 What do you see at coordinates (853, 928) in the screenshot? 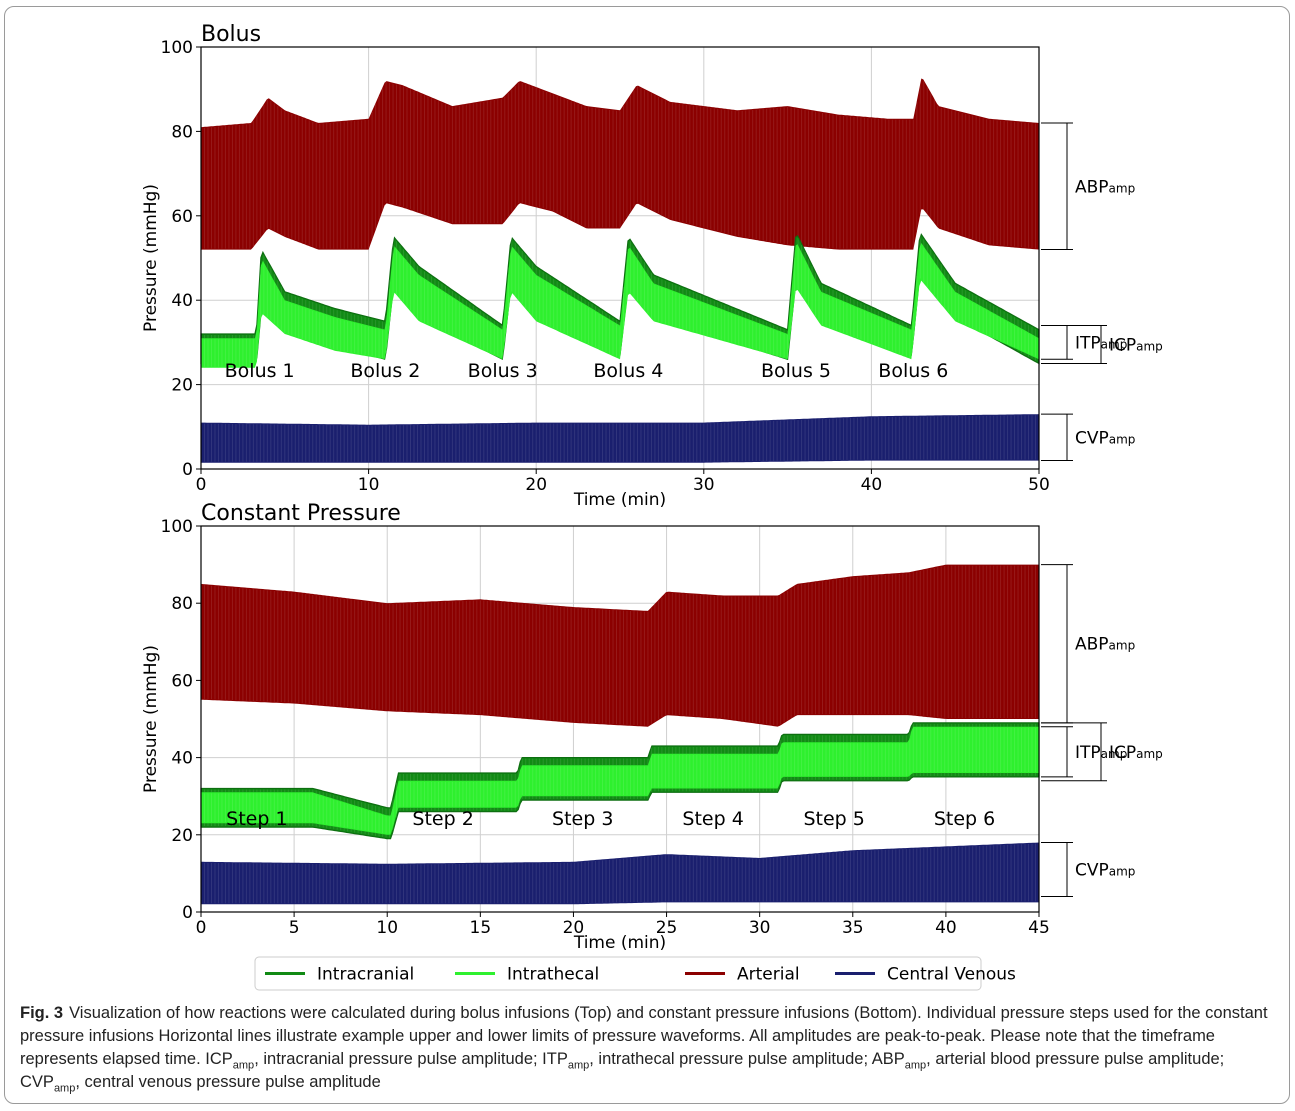
I see `x-tick-label: 35` at bounding box center [853, 928].